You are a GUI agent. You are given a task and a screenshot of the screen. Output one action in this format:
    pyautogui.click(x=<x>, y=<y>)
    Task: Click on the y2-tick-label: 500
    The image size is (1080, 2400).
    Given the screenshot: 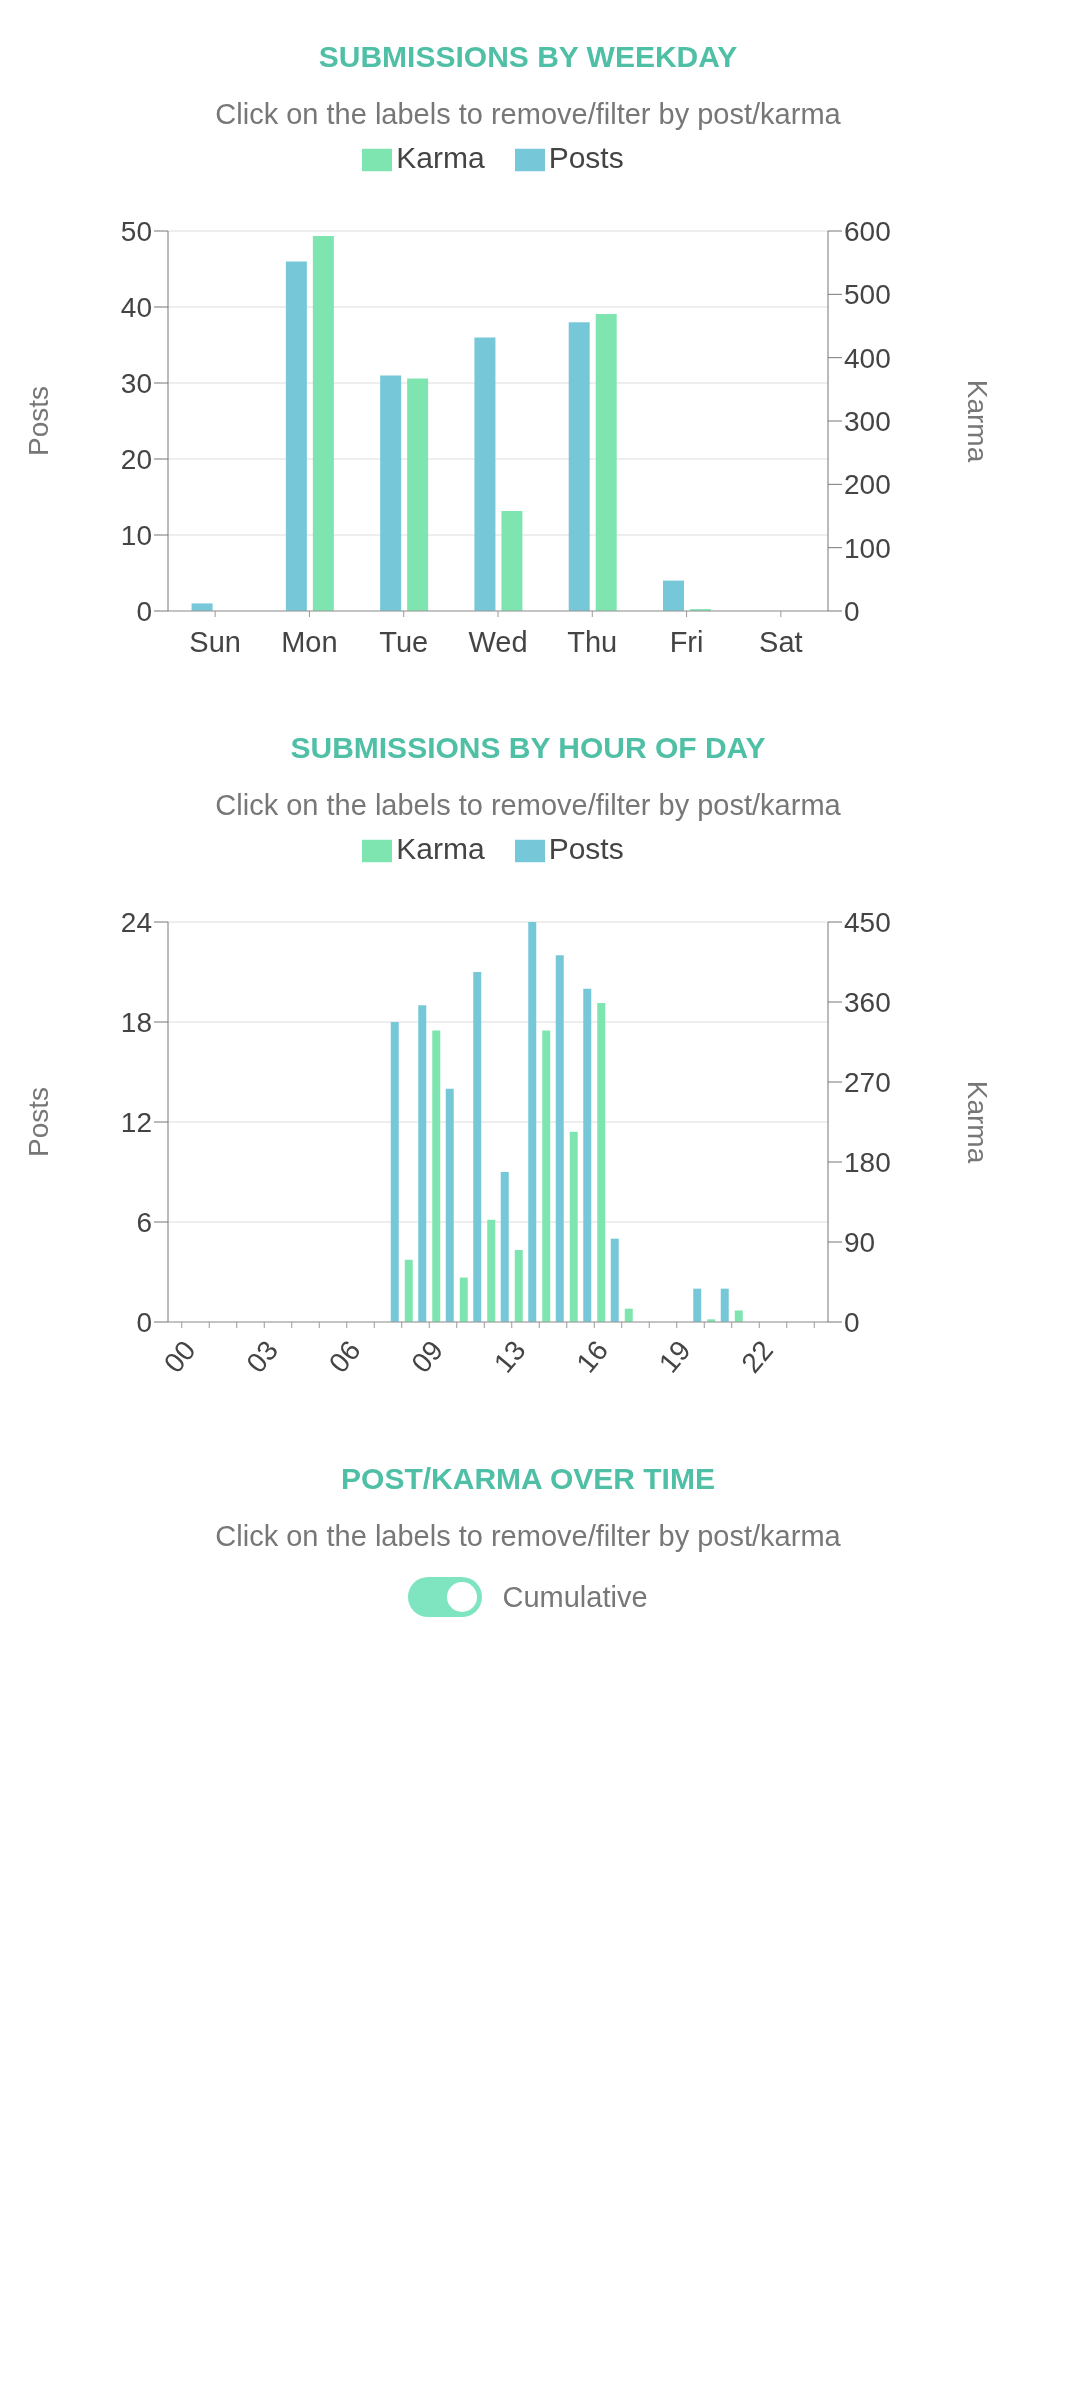 What is the action you would take?
    pyautogui.click(x=867, y=295)
    